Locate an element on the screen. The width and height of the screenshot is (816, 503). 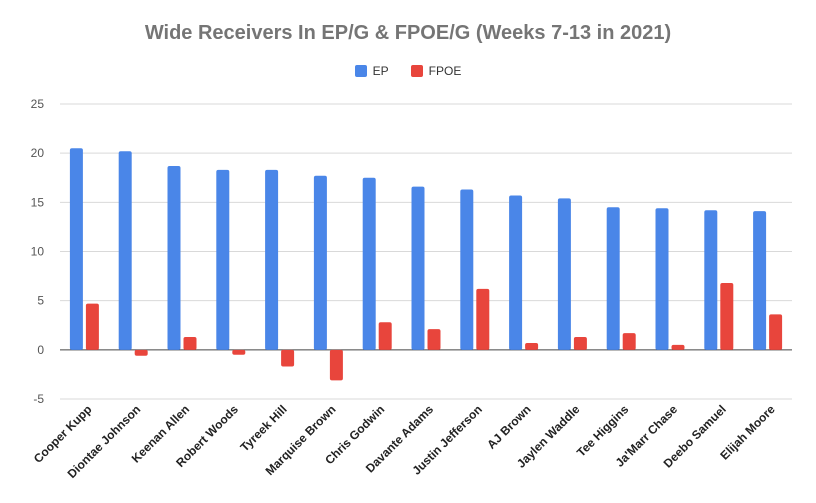
legend-swatch-fpoe is located at coordinates (416, 71).